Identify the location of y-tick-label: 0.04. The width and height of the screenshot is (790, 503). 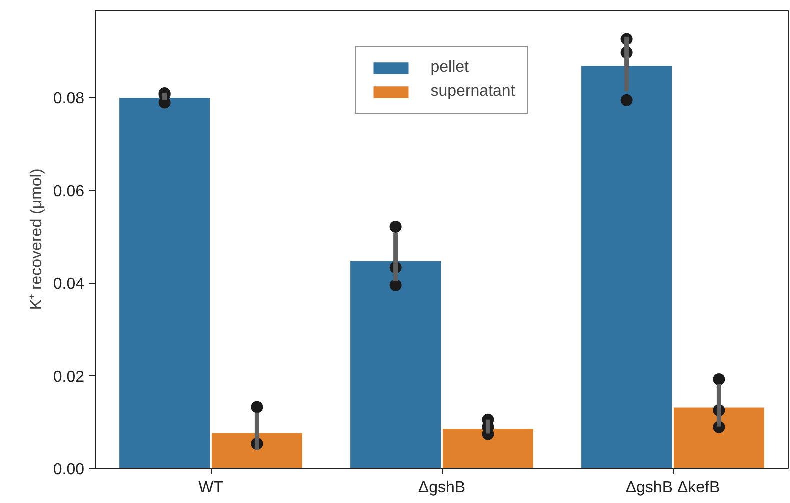
(69, 285).